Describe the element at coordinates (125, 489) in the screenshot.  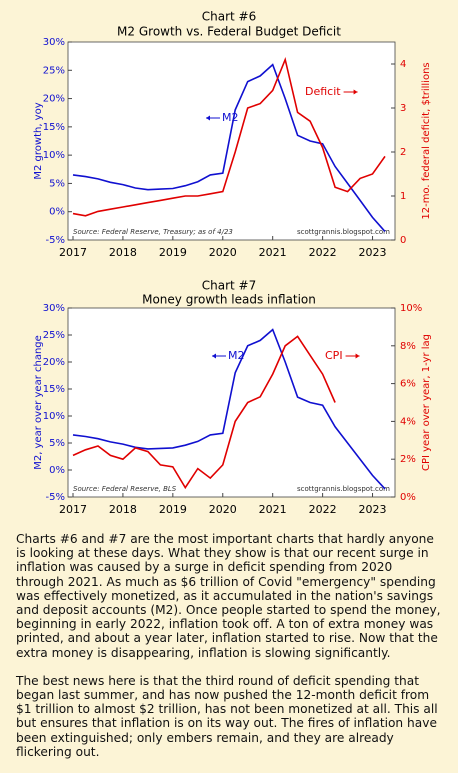
I see `source-note: Source: Federal Reserve, BLS` at that location.